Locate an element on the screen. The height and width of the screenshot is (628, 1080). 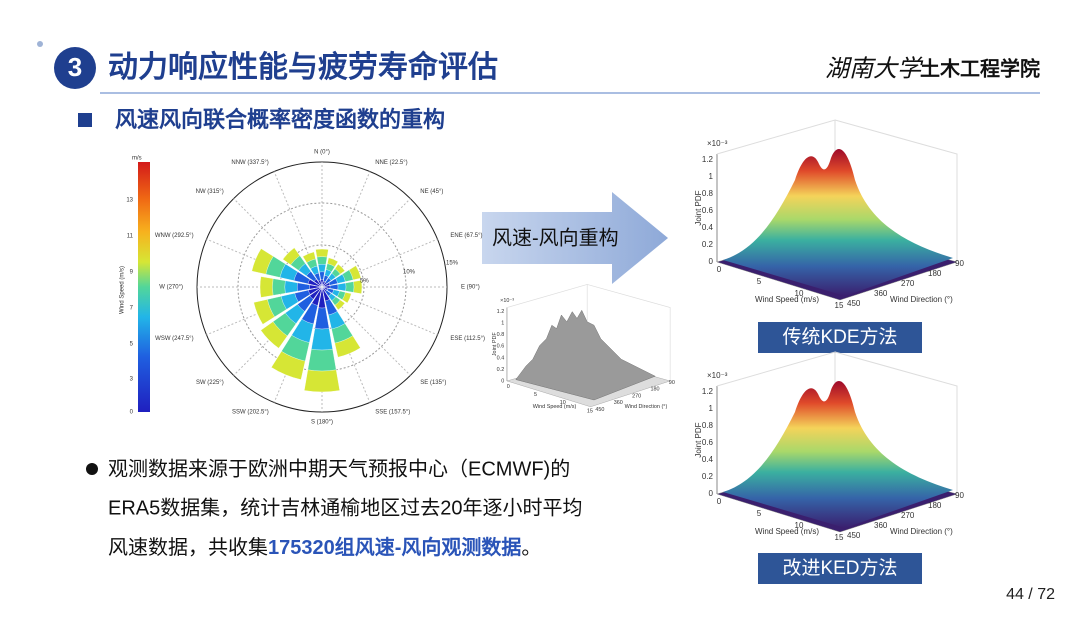
z-label: Joint PDF is located at coordinates (698, 207).